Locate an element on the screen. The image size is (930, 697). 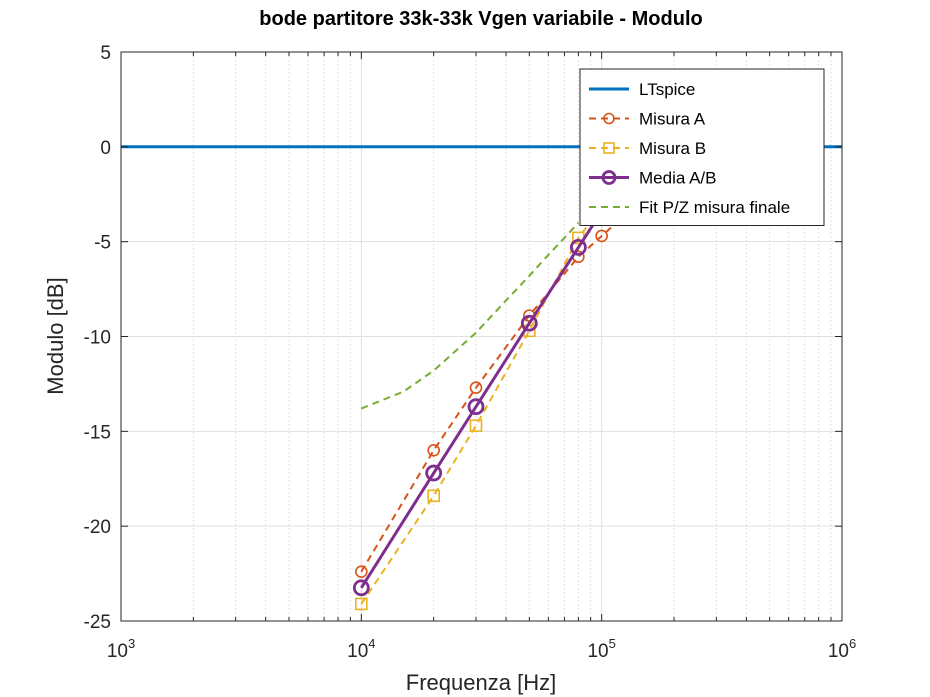
legend-entry: Media A/B is located at coordinates (653, 178).